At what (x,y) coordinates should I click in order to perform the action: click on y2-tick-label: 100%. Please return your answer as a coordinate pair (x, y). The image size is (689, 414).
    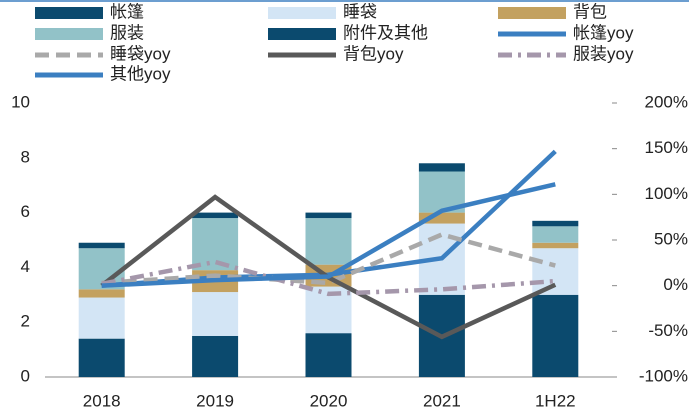
    Looking at the image, I should click on (666, 193).